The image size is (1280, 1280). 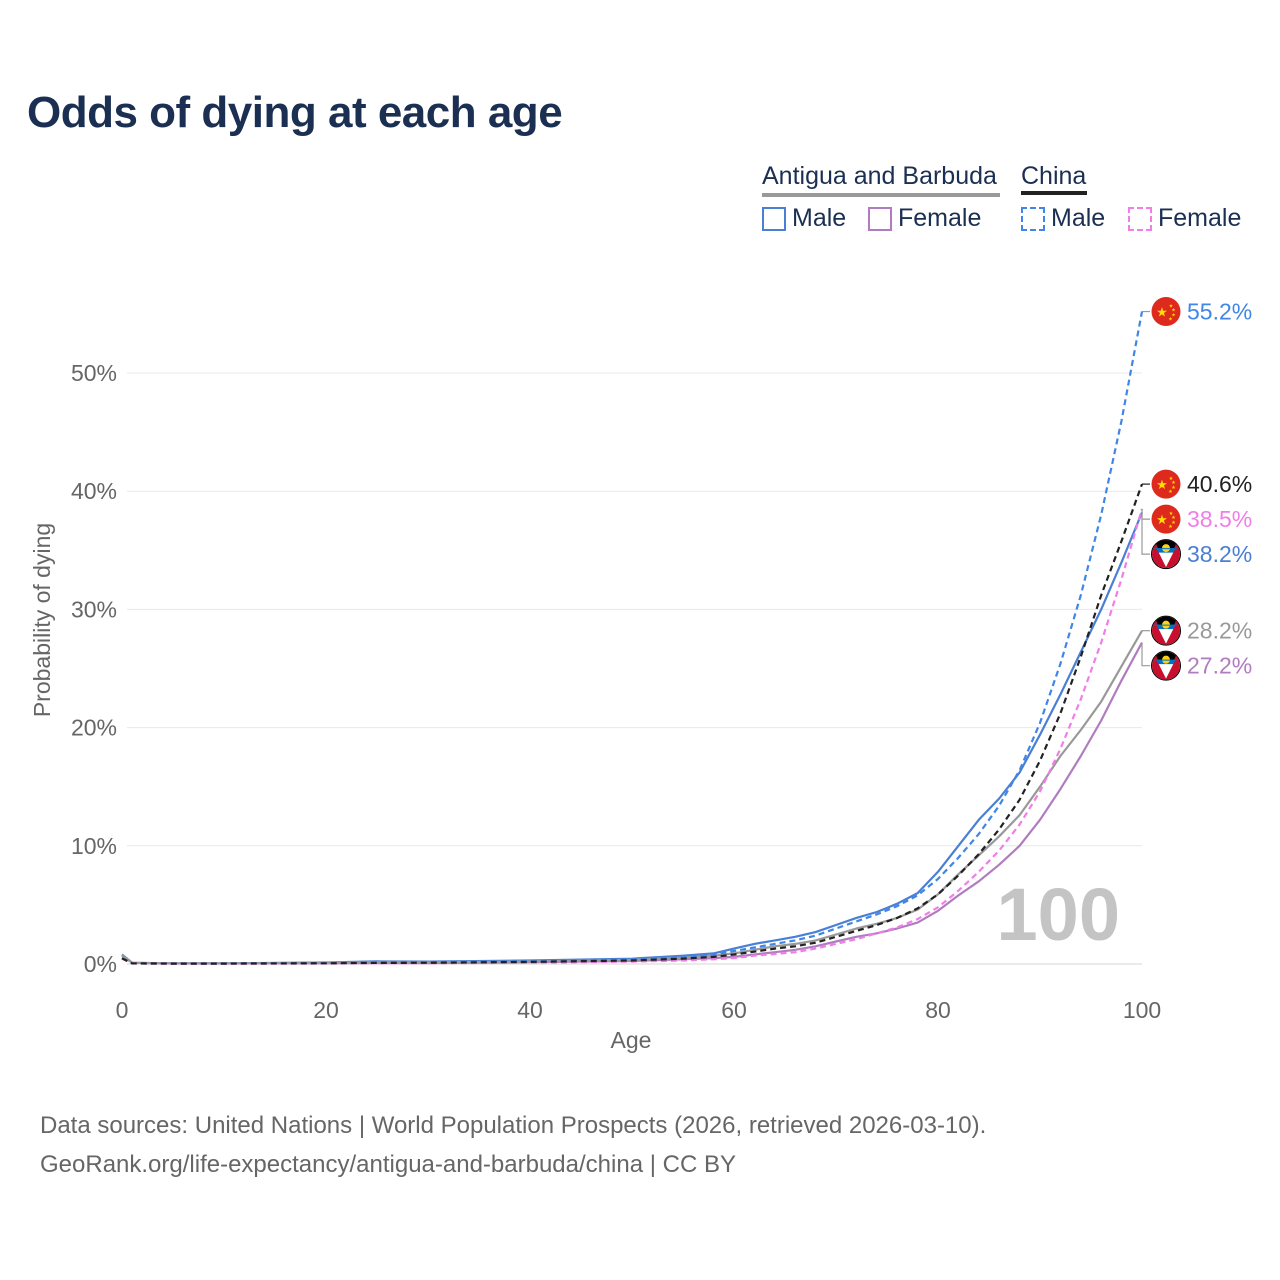 What do you see at coordinates (100, 964) in the screenshot?
I see `y-tick-label: 0%` at bounding box center [100, 964].